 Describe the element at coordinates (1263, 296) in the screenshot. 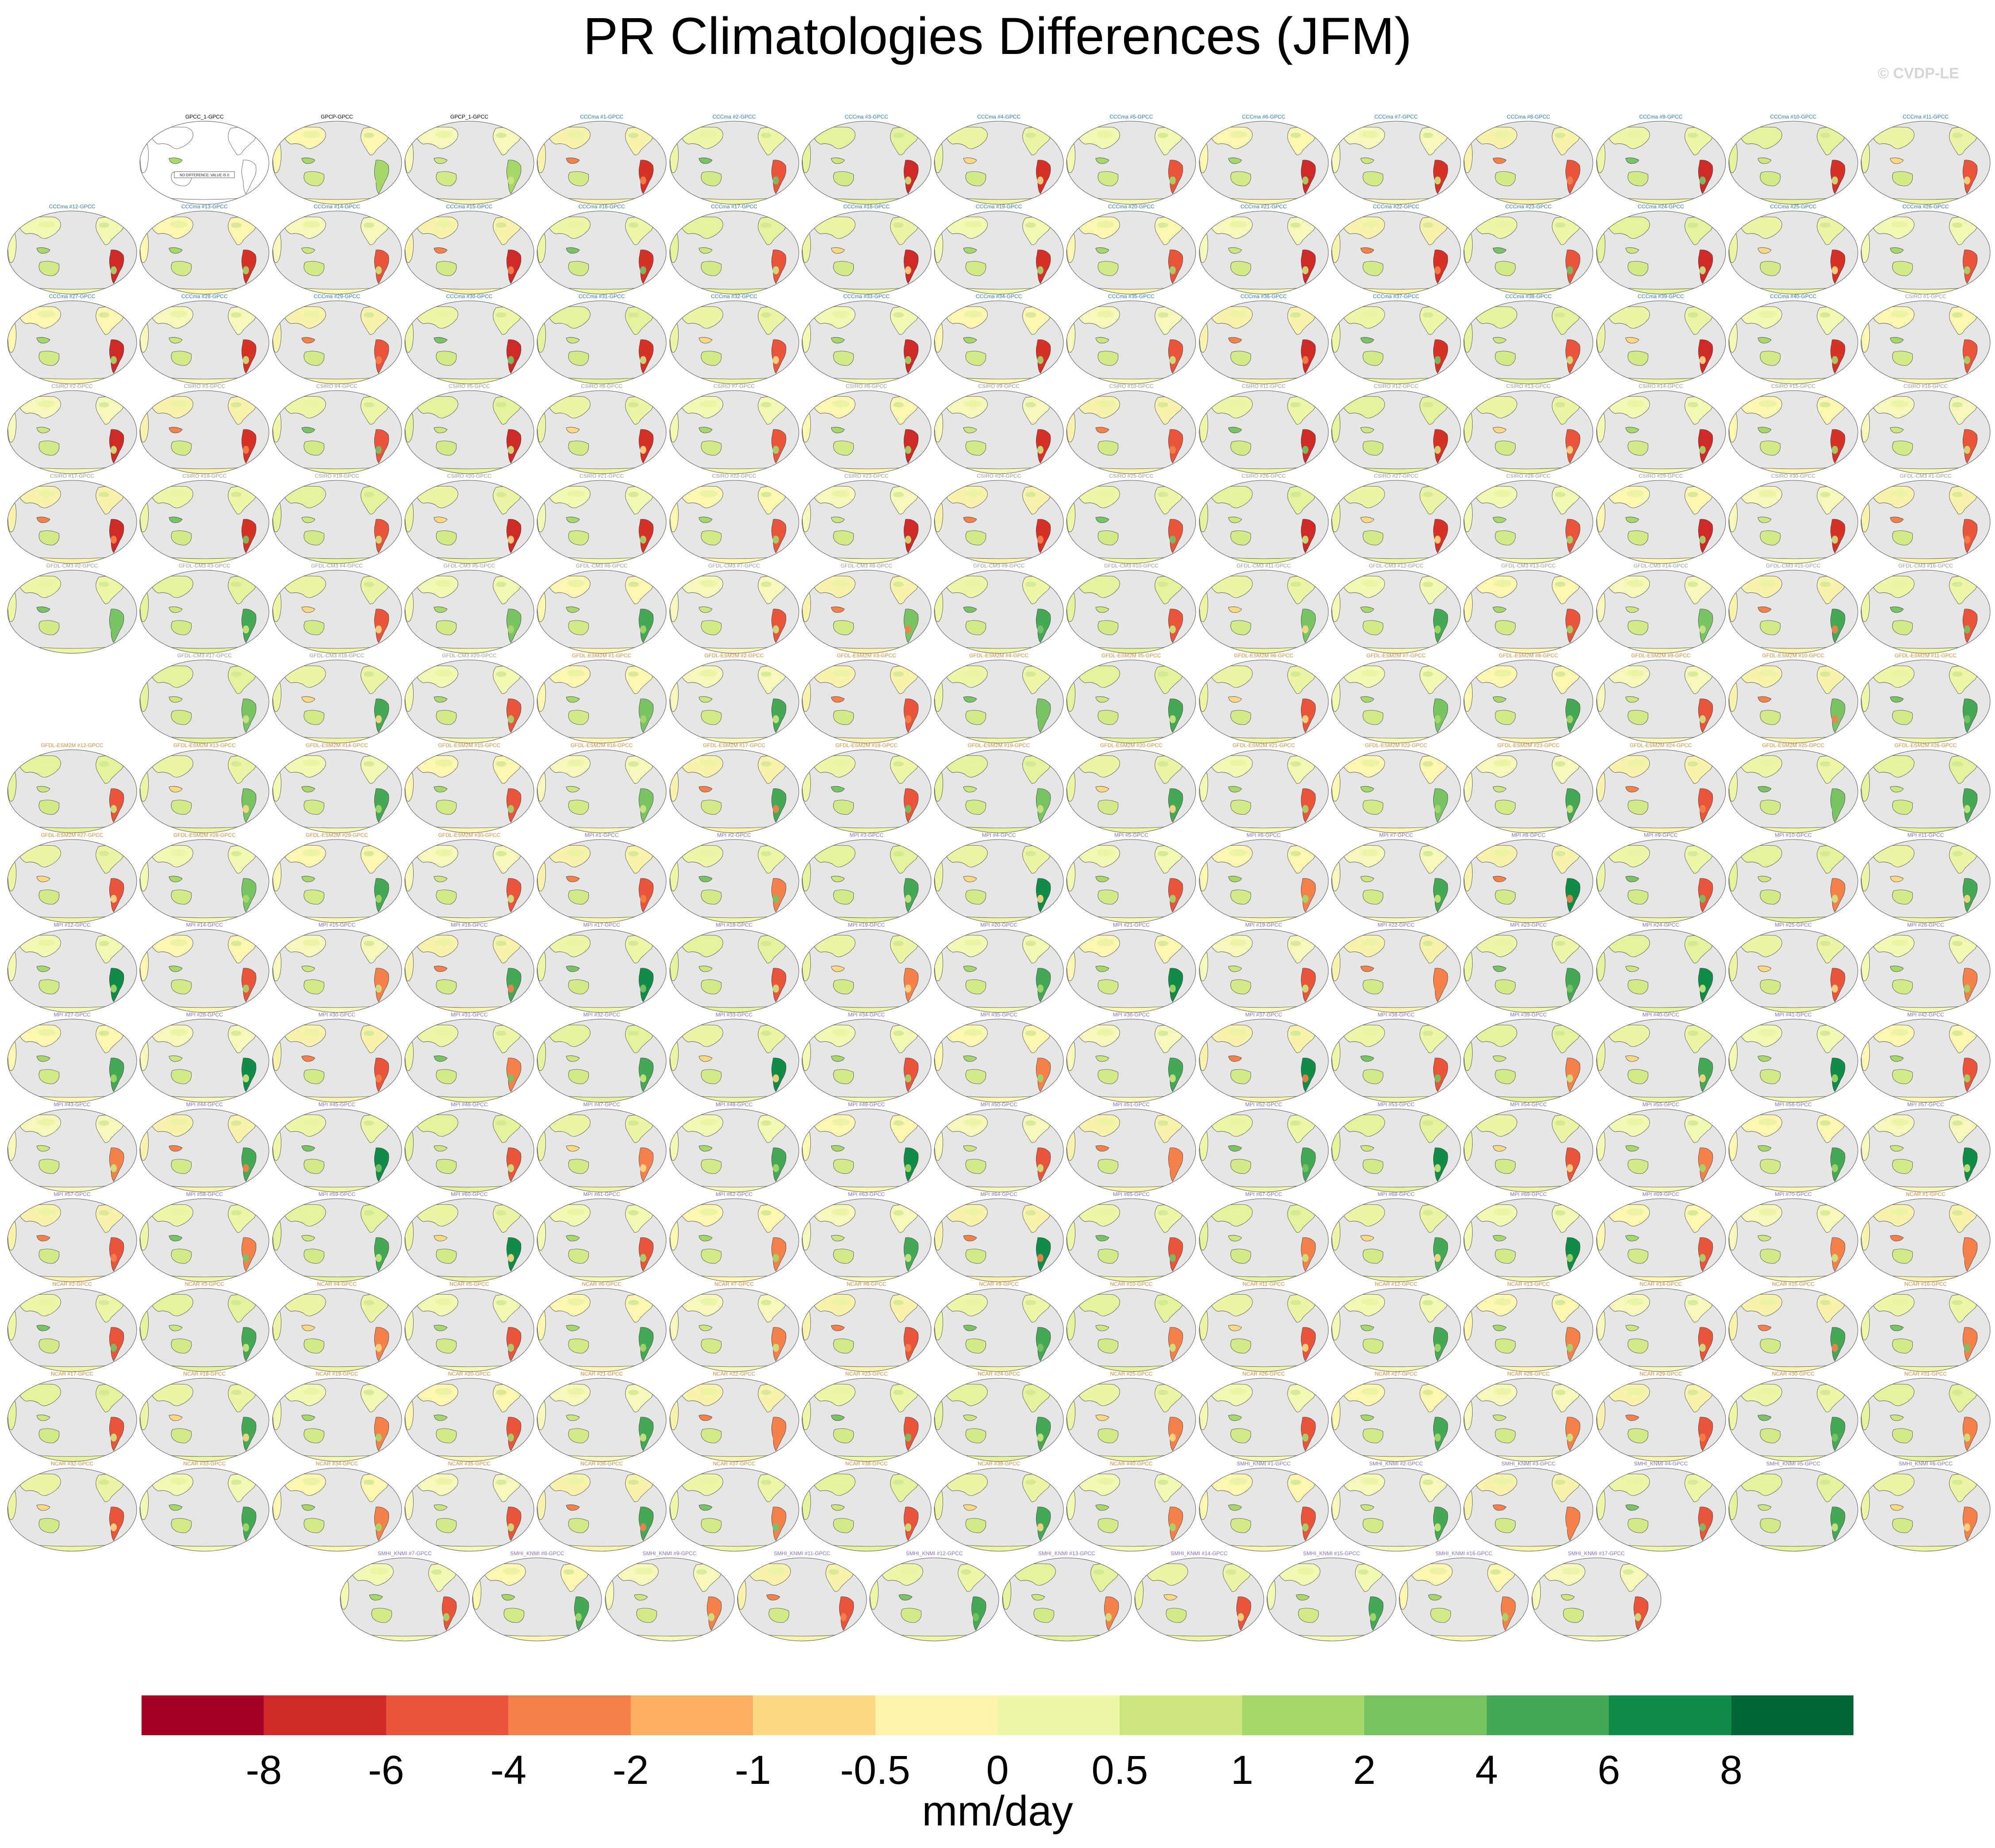

I see `panel-title: CCCma #36-GPCC` at that location.